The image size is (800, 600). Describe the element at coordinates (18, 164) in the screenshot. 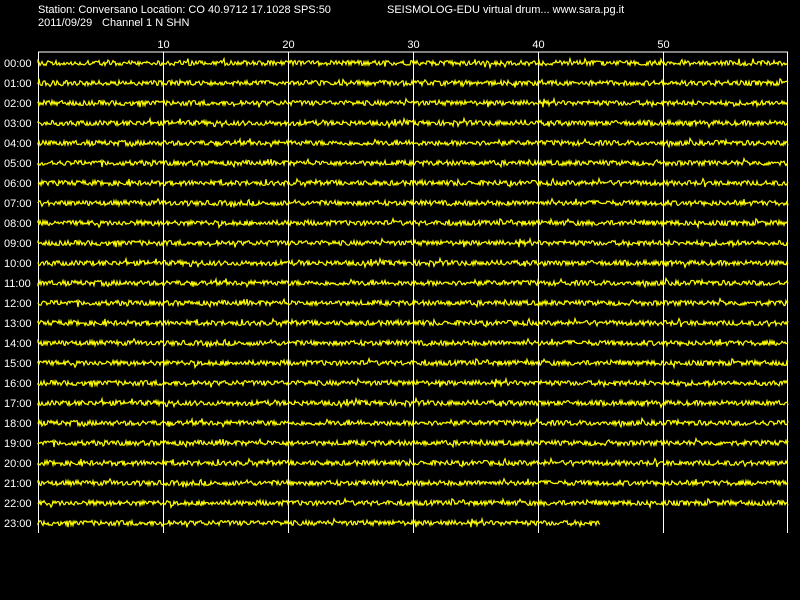

I see `hour-label: 05:00` at that location.